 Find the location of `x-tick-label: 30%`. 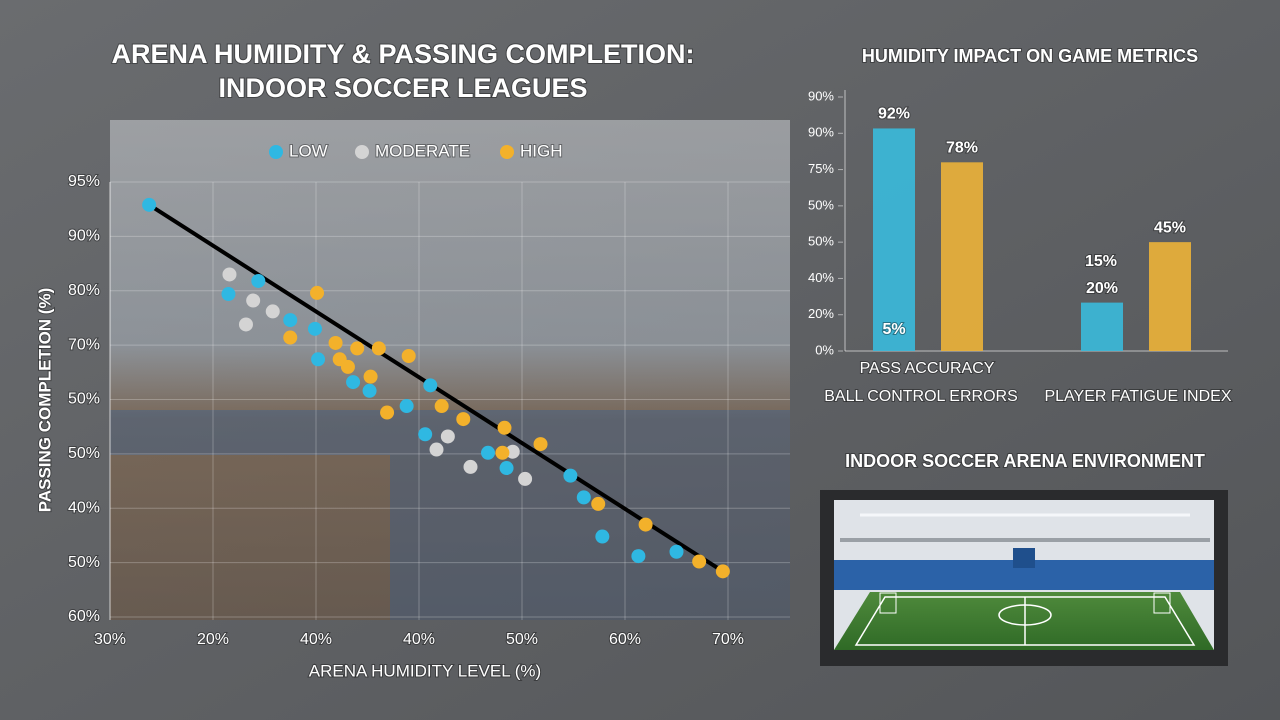

x-tick-label: 30% is located at coordinates (110, 639).